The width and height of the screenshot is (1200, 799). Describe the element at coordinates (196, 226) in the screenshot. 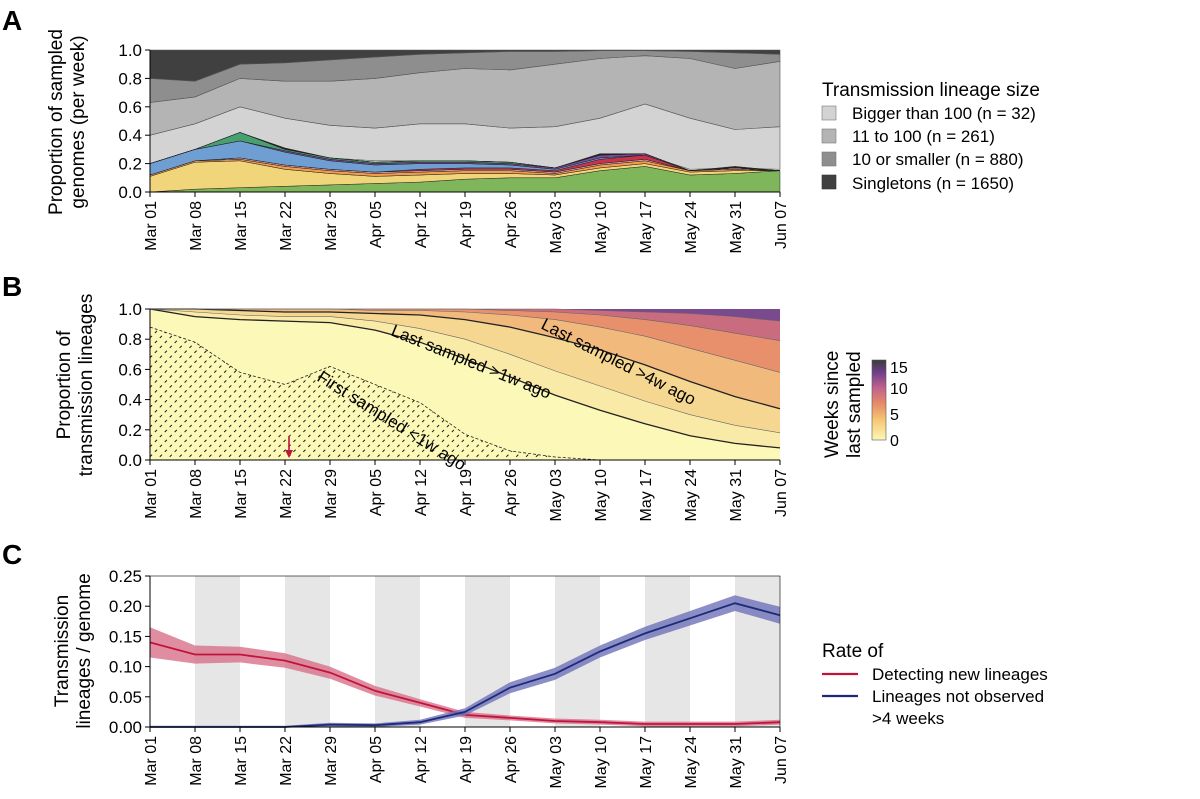

I see `panel-a-x-tick-label: Mar 08` at that location.